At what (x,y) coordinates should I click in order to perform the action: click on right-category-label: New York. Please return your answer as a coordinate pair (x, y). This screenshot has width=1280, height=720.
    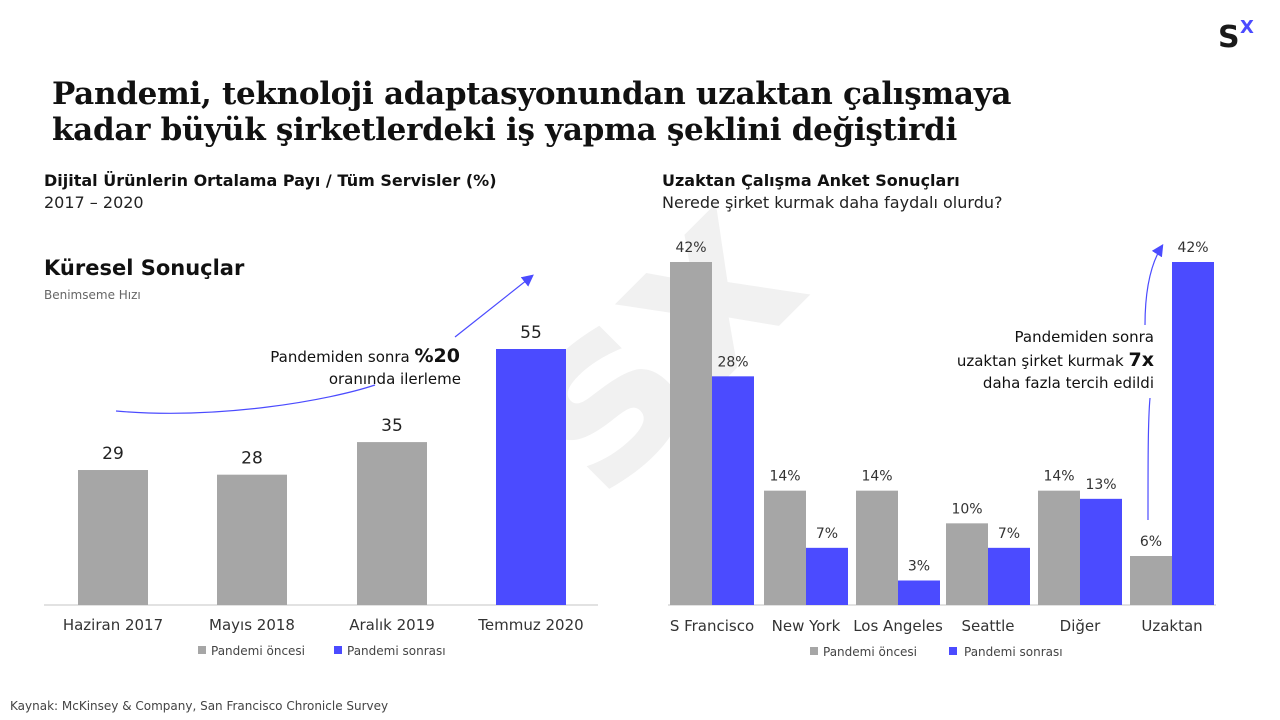
    Looking at the image, I should click on (806, 626).